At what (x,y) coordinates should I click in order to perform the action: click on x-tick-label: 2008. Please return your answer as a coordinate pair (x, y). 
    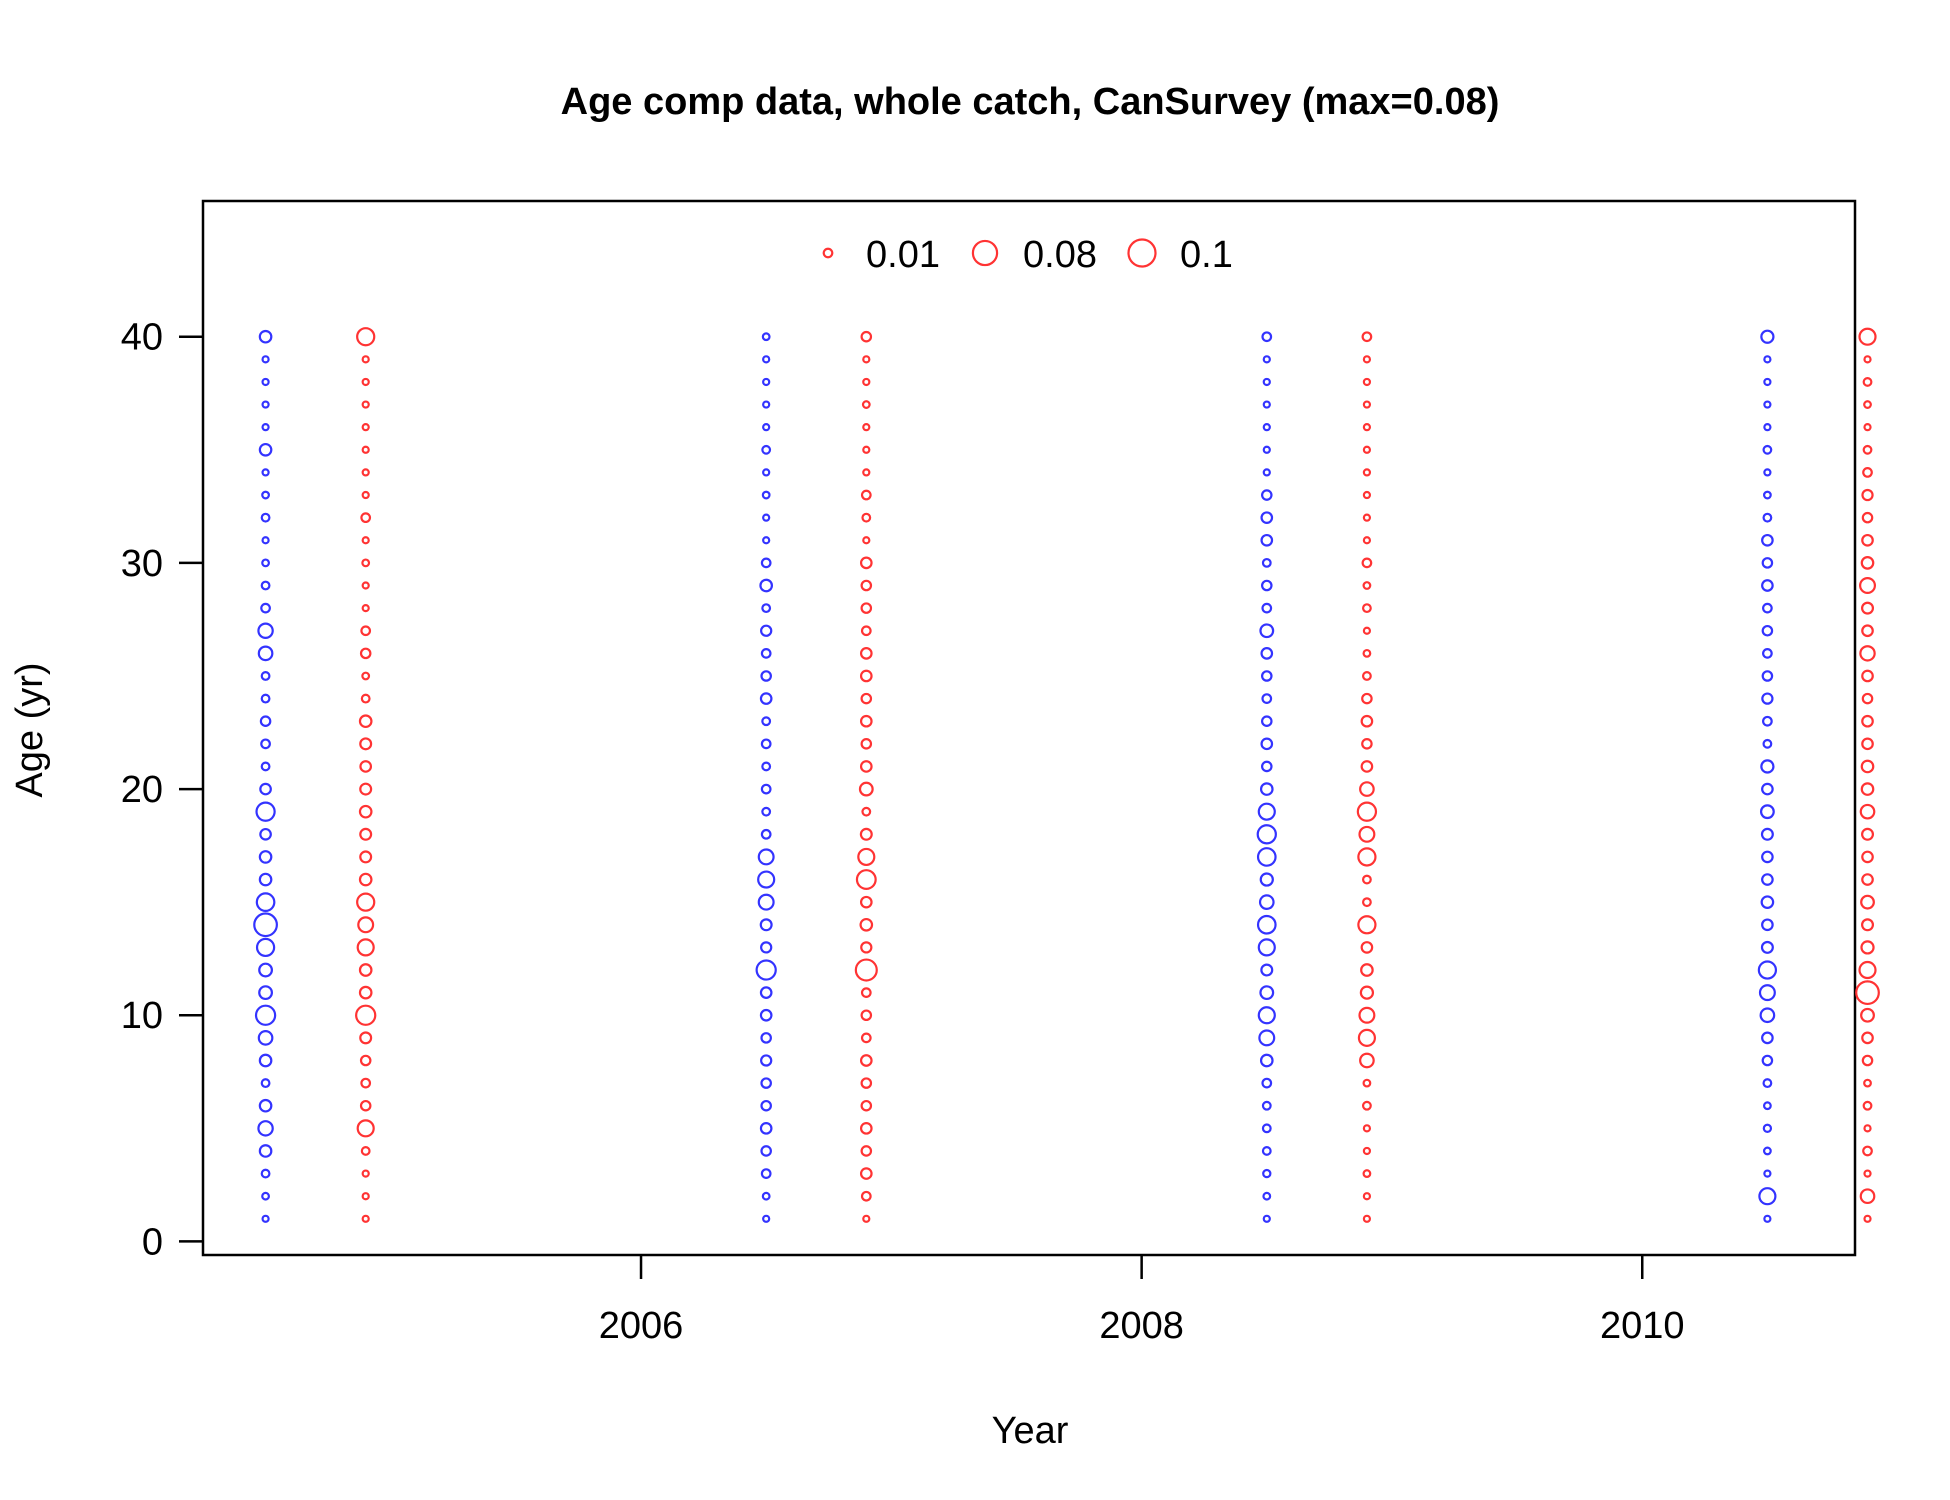
    Looking at the image, I should click on (1141, 1326).